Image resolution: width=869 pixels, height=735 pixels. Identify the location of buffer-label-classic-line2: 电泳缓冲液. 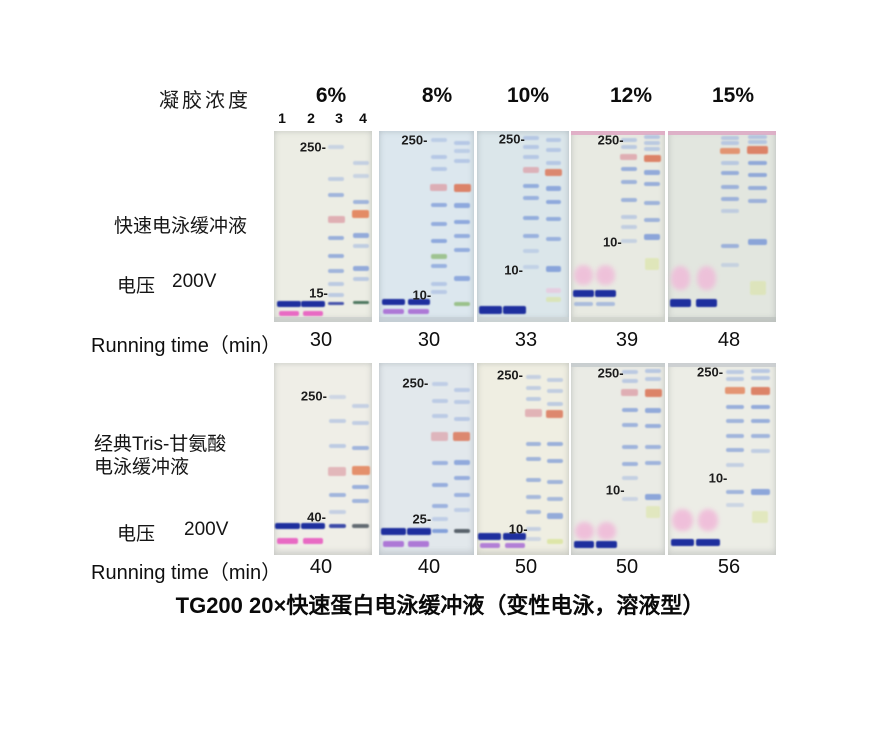
(142, 467).